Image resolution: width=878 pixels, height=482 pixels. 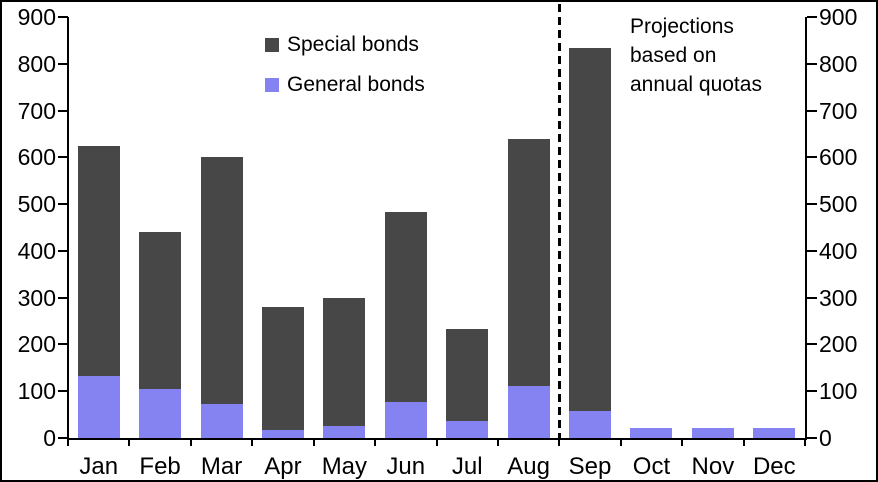 I want to click on bar-segment-special-bonds-jul, so click(x=467, y=375).